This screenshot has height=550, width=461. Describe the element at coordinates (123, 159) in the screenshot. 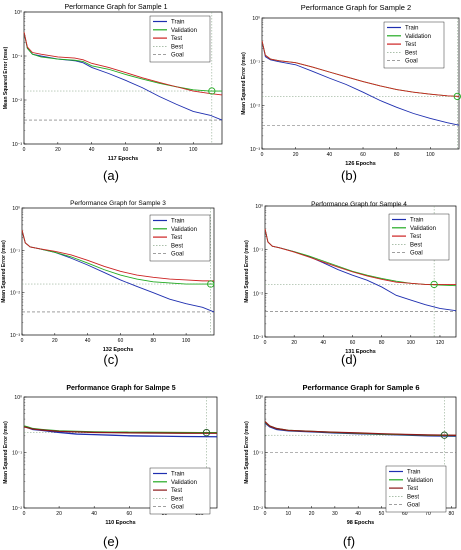

I see `x-axis-label: 117 Epochs` at that location.